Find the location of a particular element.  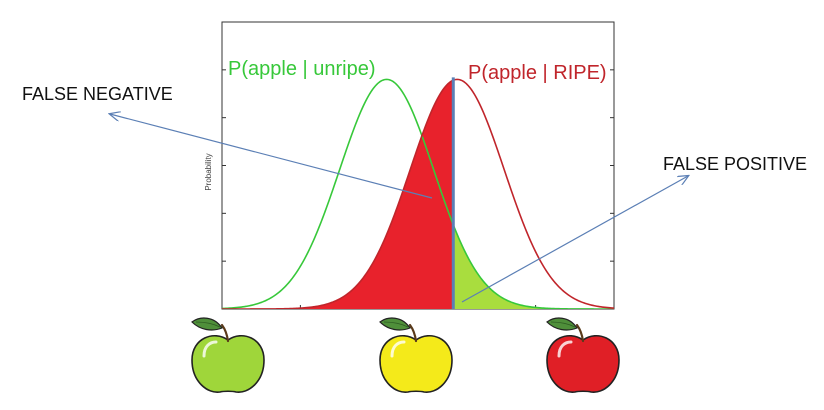

false-positive-arrow is located at coordinates (574, 239).